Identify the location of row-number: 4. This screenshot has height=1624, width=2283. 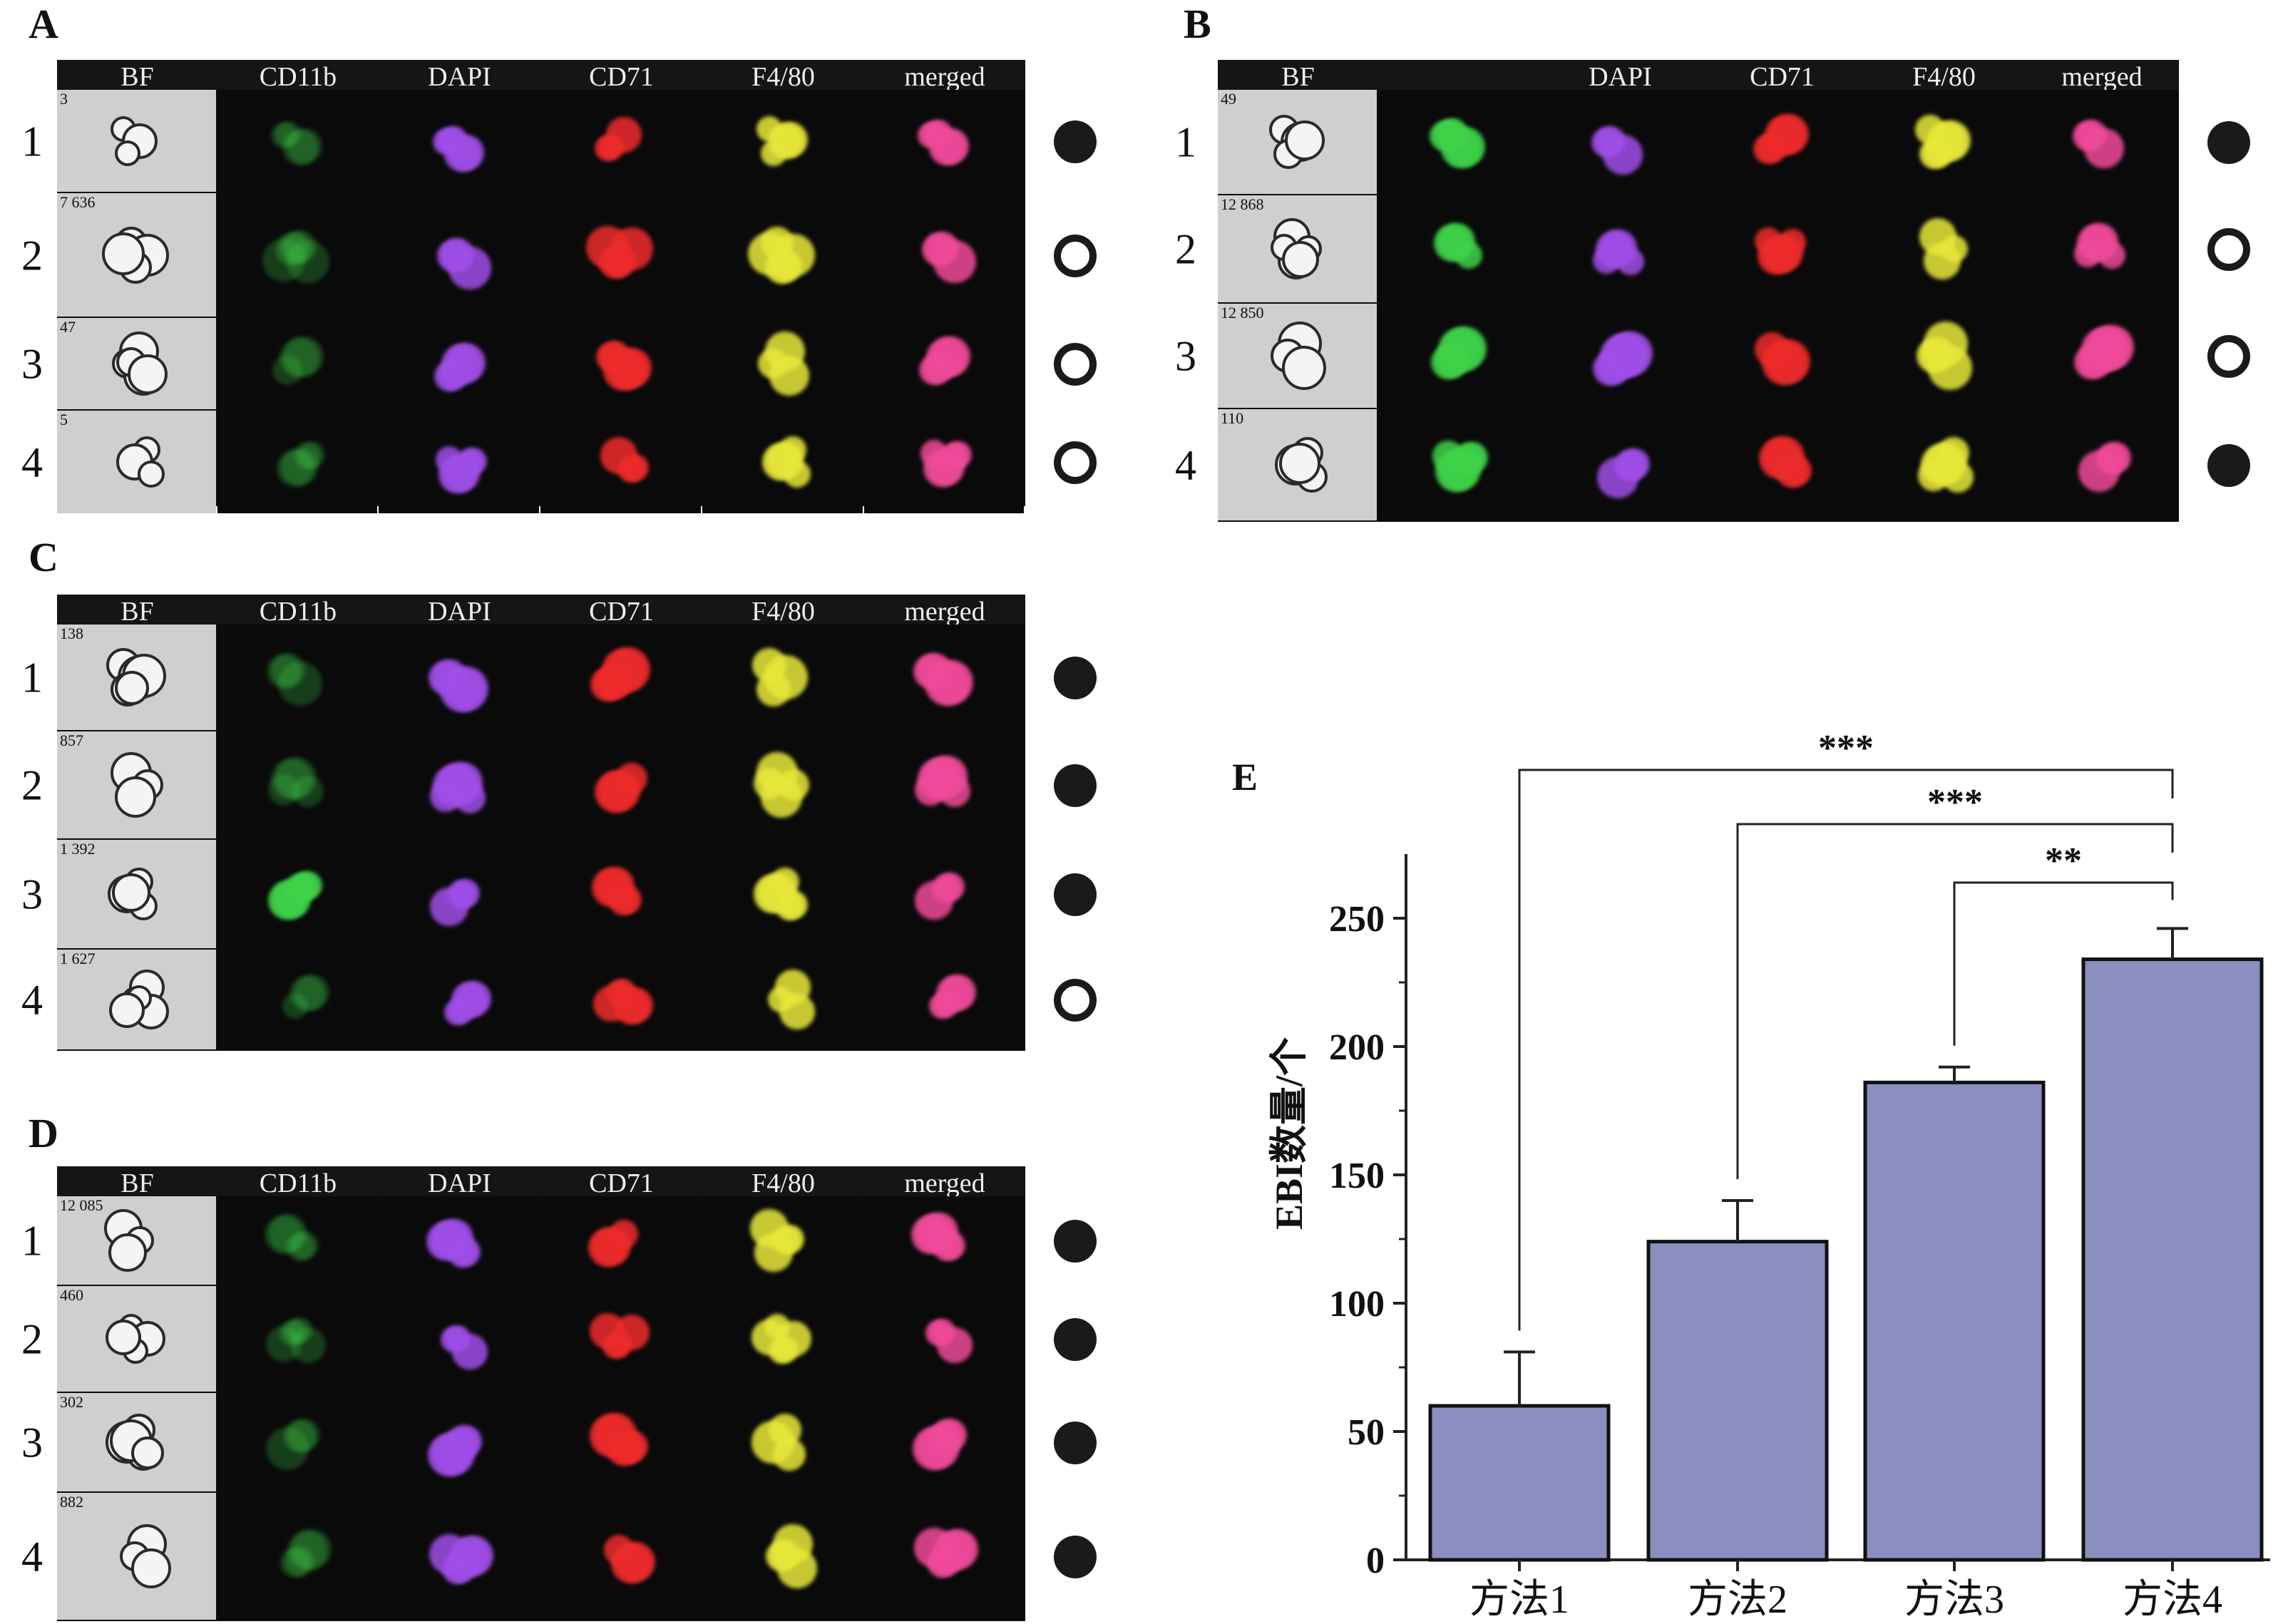
(32, 462).